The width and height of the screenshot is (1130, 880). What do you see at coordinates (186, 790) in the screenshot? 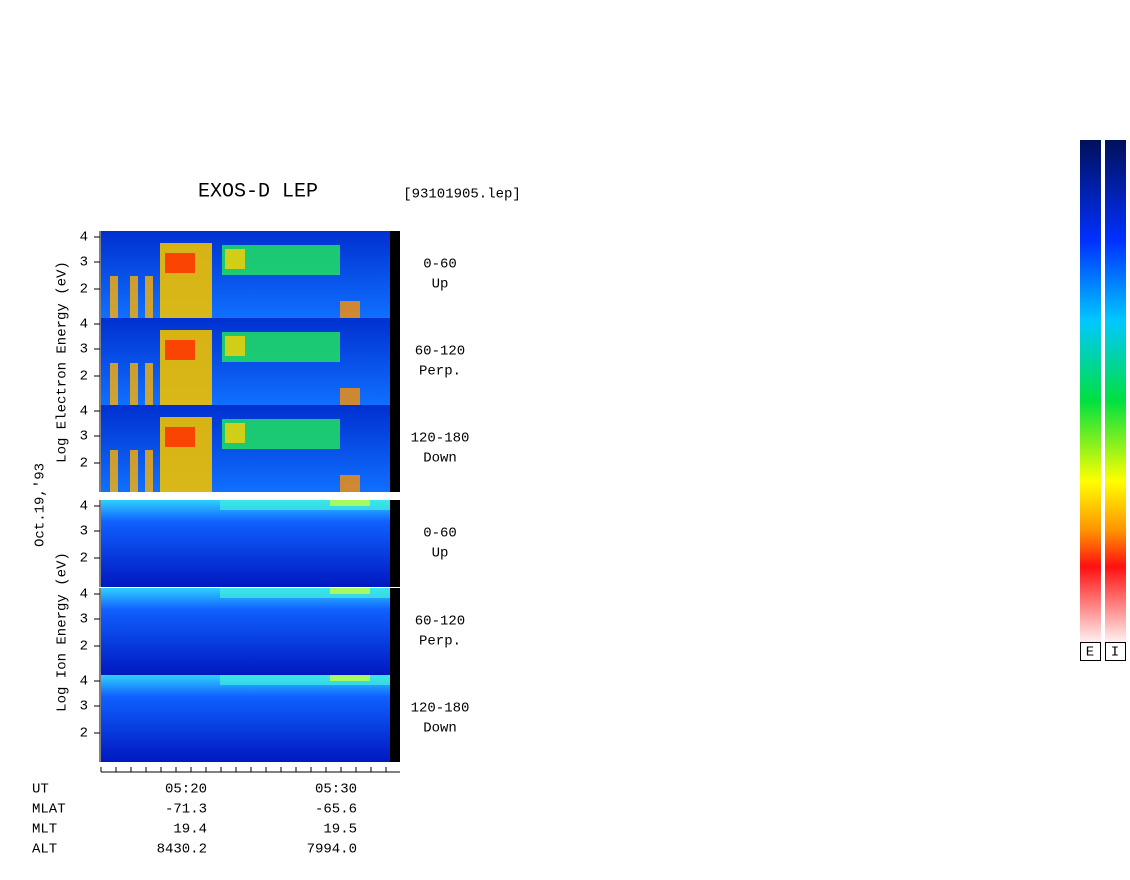
I see `footer-value: 05:20` at bounding box center [186, 790].